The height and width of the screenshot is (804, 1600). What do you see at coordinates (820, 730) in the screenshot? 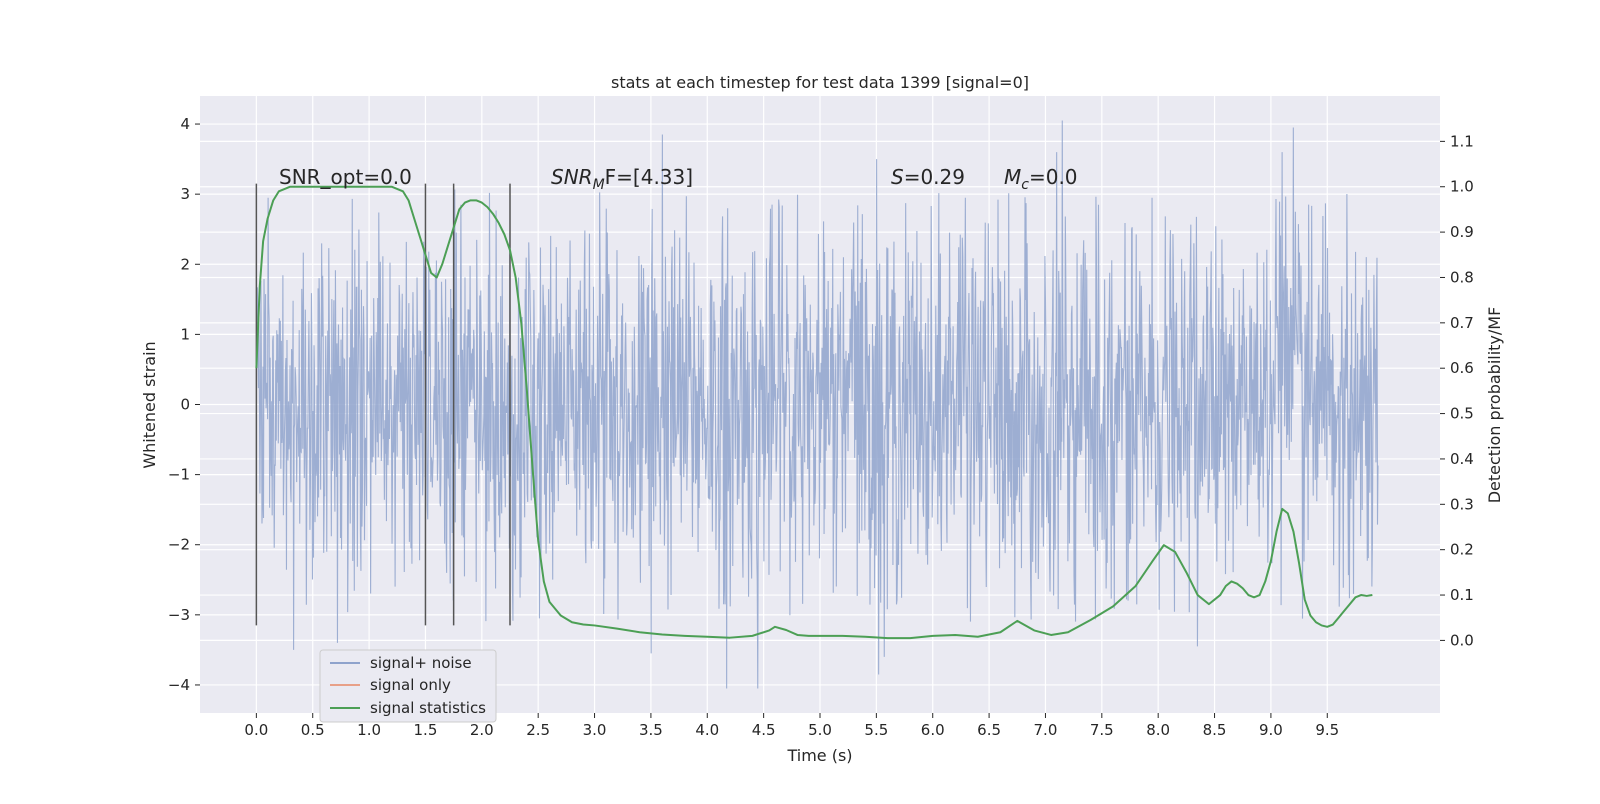
I see `x-tick-label-10: 5.0` at bounding box center [820, 730].